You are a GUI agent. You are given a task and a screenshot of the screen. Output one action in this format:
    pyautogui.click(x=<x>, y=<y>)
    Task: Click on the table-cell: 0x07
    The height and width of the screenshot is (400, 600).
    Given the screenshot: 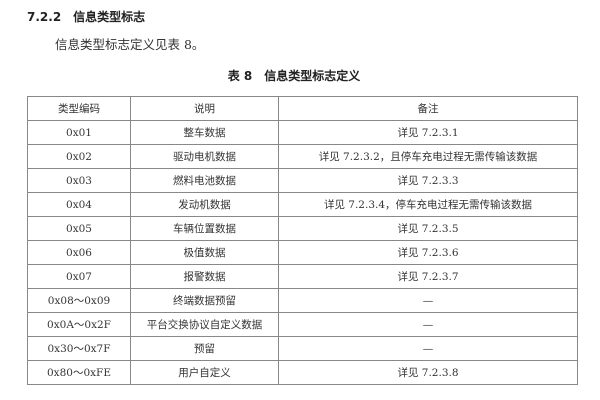 What is the action you would take?
    pyautogui.click(x=79, y=276)
    